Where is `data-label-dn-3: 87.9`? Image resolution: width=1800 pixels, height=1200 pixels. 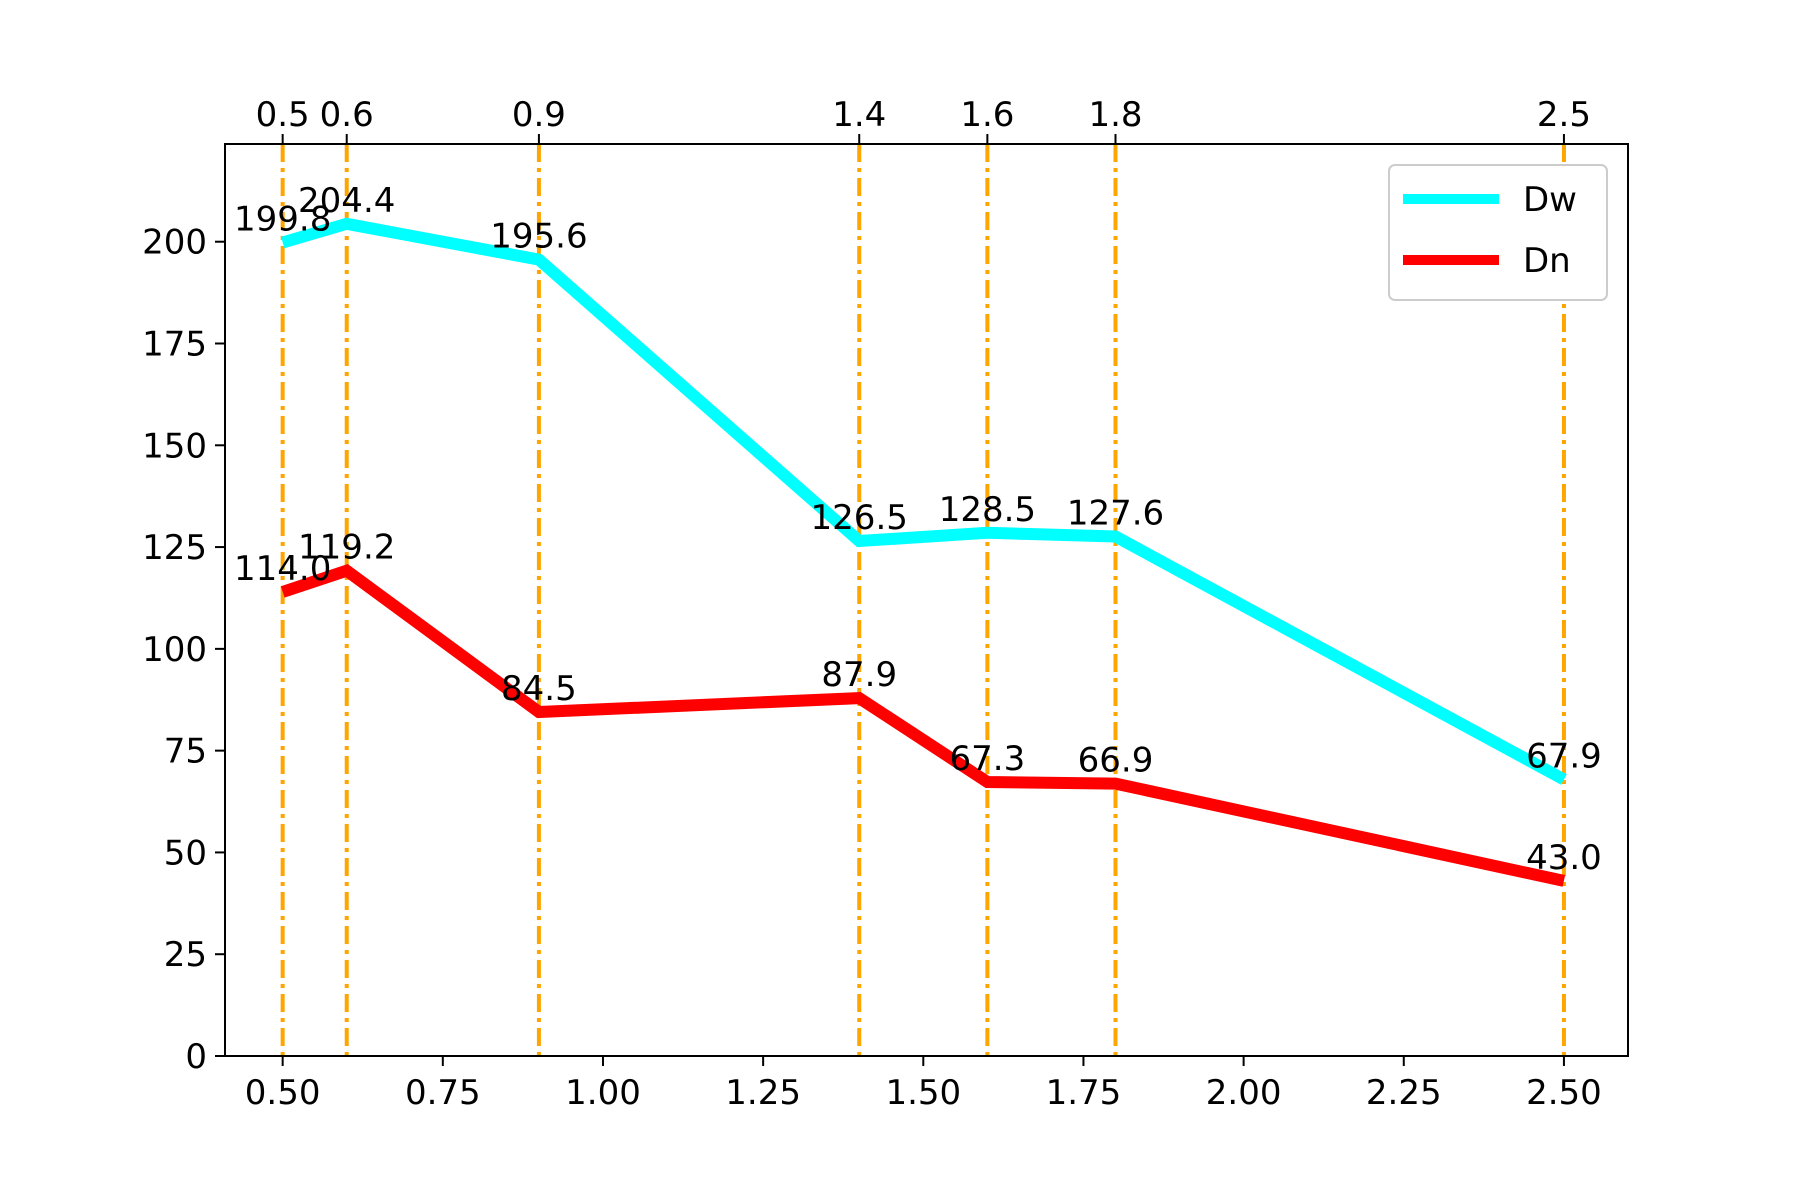
data-label-dn-3: 87.9 is located at coordinates (859, 675).